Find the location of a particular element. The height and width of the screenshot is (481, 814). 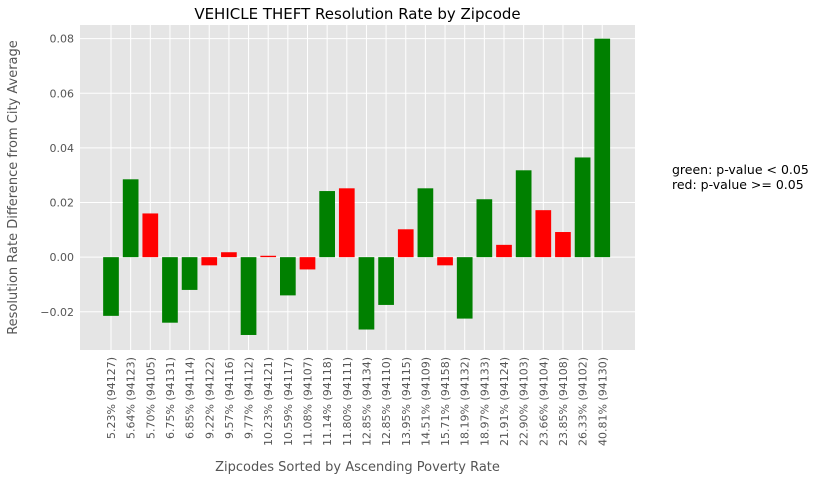

y-tick-label: 0.06 is located at coordinates (62, 93).